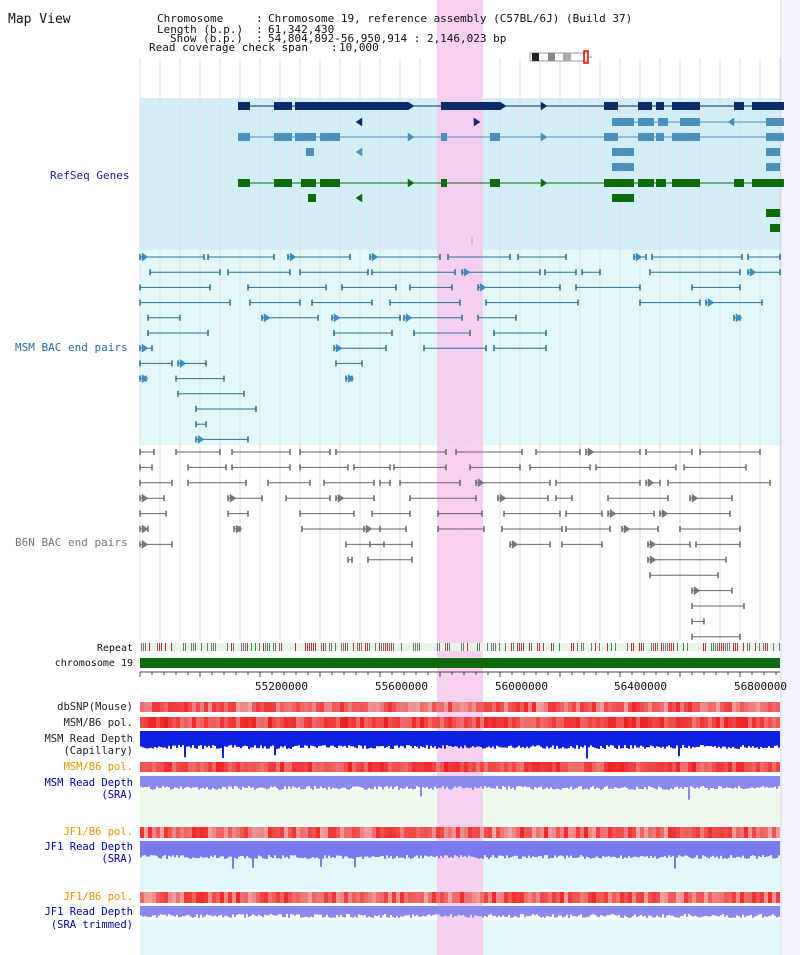  I want to click on msm-depth-cap-label-1: MSM Read Depth, so click(88, 739).